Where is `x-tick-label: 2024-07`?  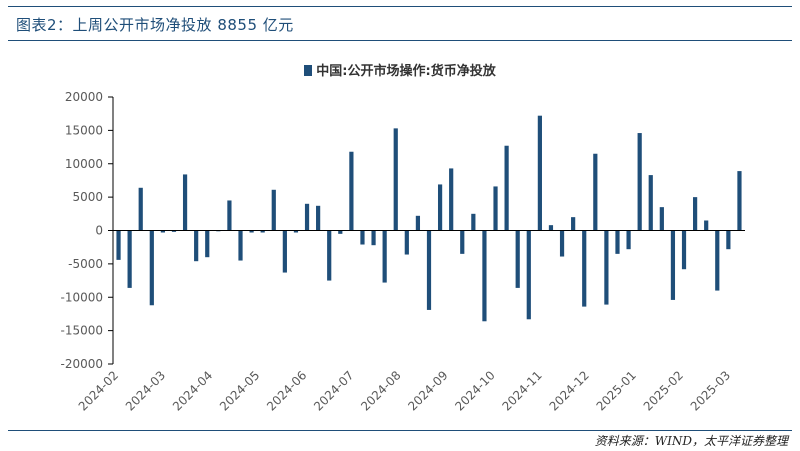 x-tick-label: 2024-07 is located at coordinates (333, 390).